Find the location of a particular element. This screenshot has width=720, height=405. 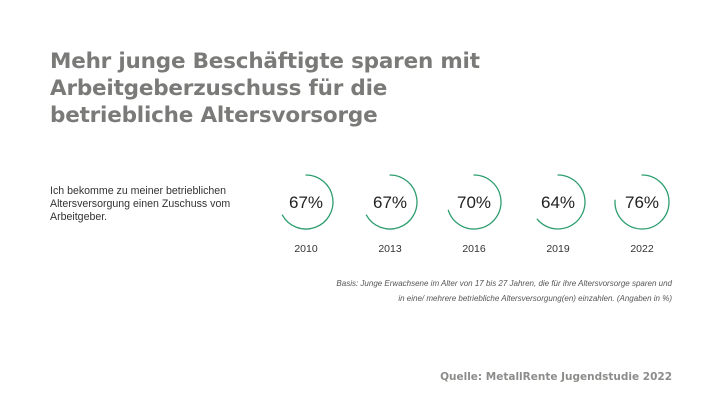

progress-ring-2016 is located at coordinates (474, 202).